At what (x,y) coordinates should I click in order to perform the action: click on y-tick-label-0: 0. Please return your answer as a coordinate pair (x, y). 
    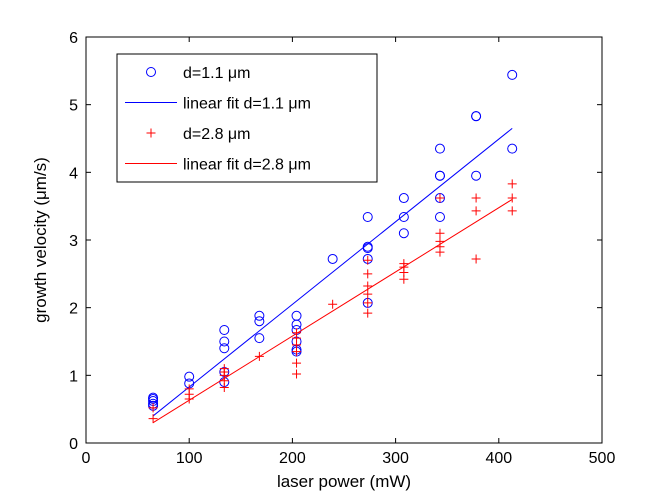
    Looking at the image, I should click on (73, 444).